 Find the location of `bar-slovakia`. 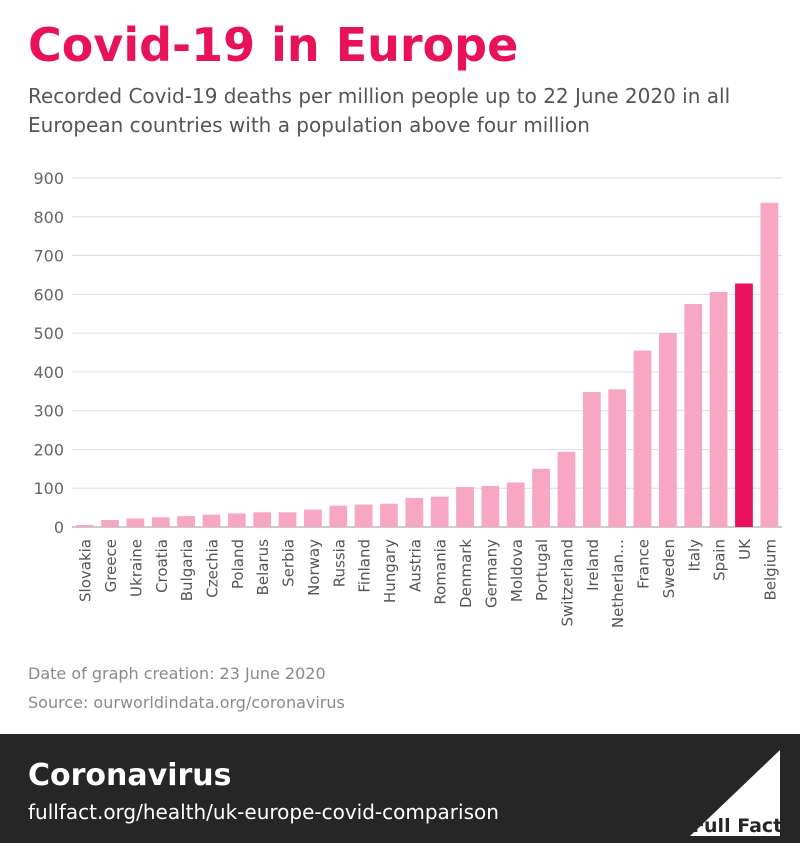

bar-slovakia is located at coordinates (84, 526).